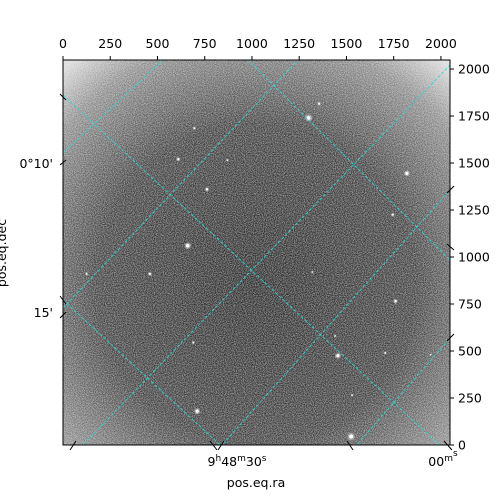  What do you see at coordinates (462, 445) in the screenshot?
I see `y-tick-label: 0` at bounding box center [462, 445].